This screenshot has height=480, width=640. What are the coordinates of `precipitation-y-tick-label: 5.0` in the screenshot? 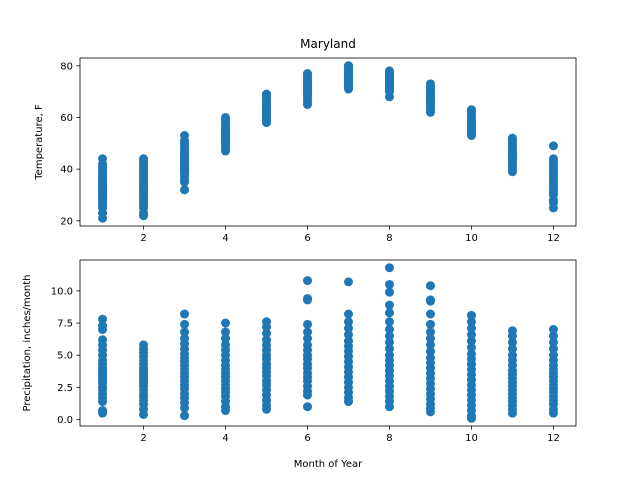 It's located at (65, 356).